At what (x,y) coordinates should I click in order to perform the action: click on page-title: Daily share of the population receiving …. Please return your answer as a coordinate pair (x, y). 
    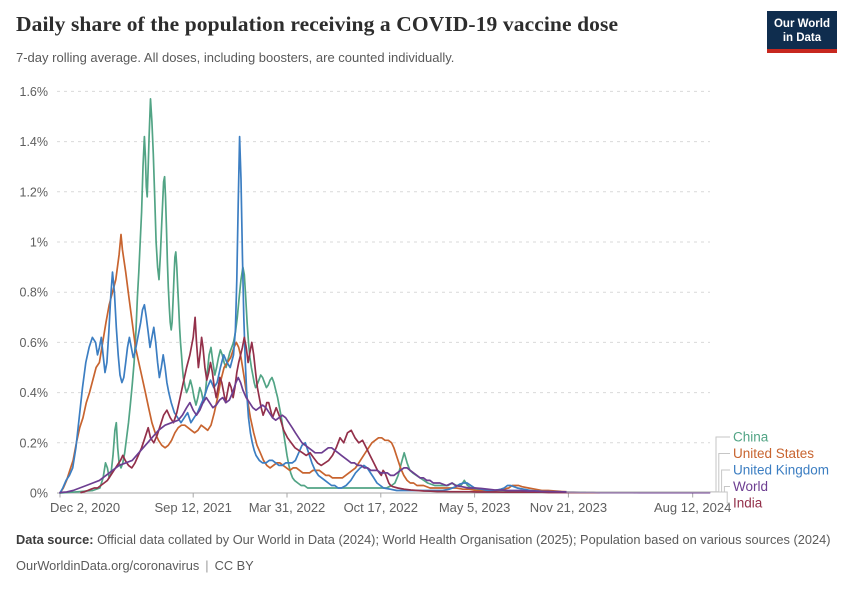
    Looking at the image, I should click on (317, 24).